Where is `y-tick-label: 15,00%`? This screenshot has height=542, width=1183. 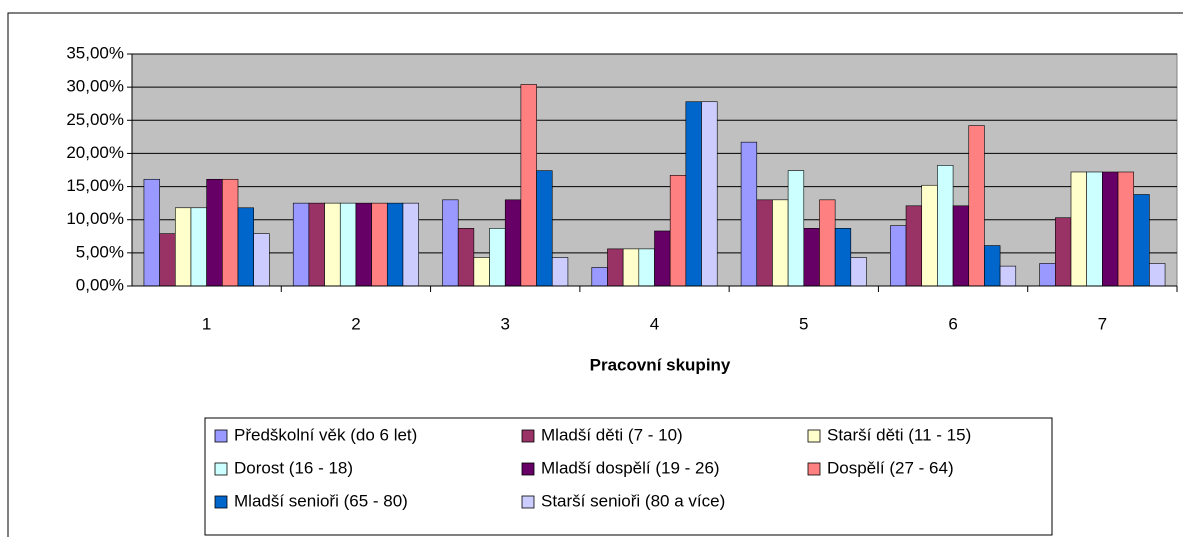 y-tick-label: 15,00% is located at coordinates (95, 185).